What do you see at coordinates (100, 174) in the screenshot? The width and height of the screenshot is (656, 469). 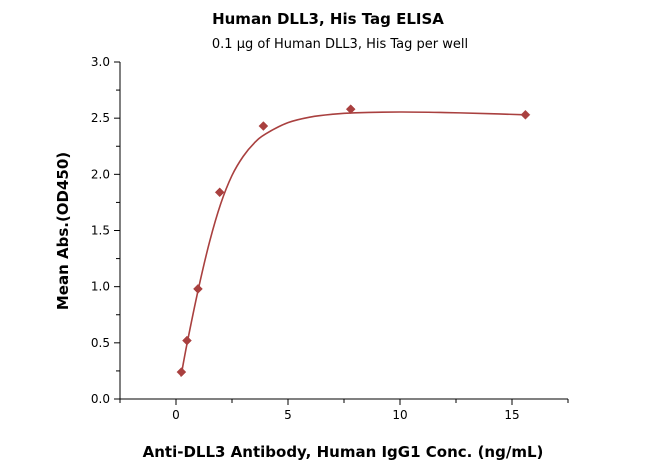 I see `y-tick-label: 2.0` at bounding box center [100, 174].